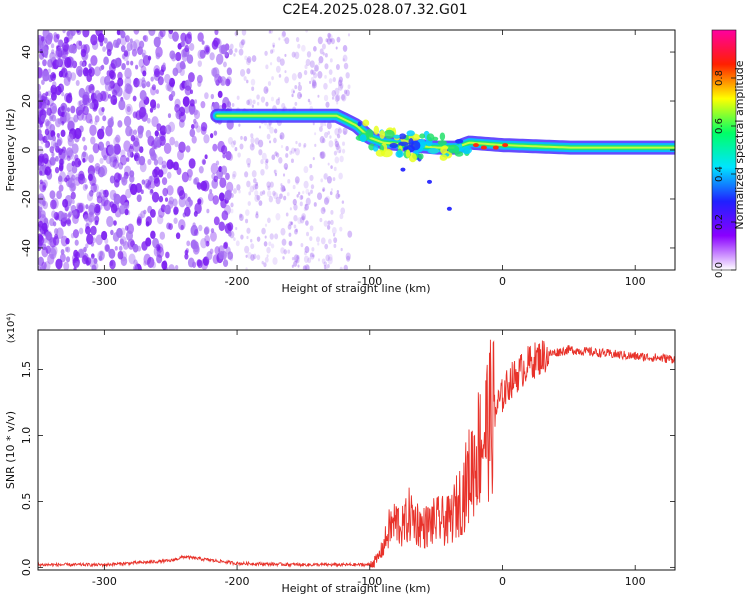 The width and height of the screenshot is (750, 600). I want to click on spectrogram-x-label: Height of straight line (km), so click(355, 288).